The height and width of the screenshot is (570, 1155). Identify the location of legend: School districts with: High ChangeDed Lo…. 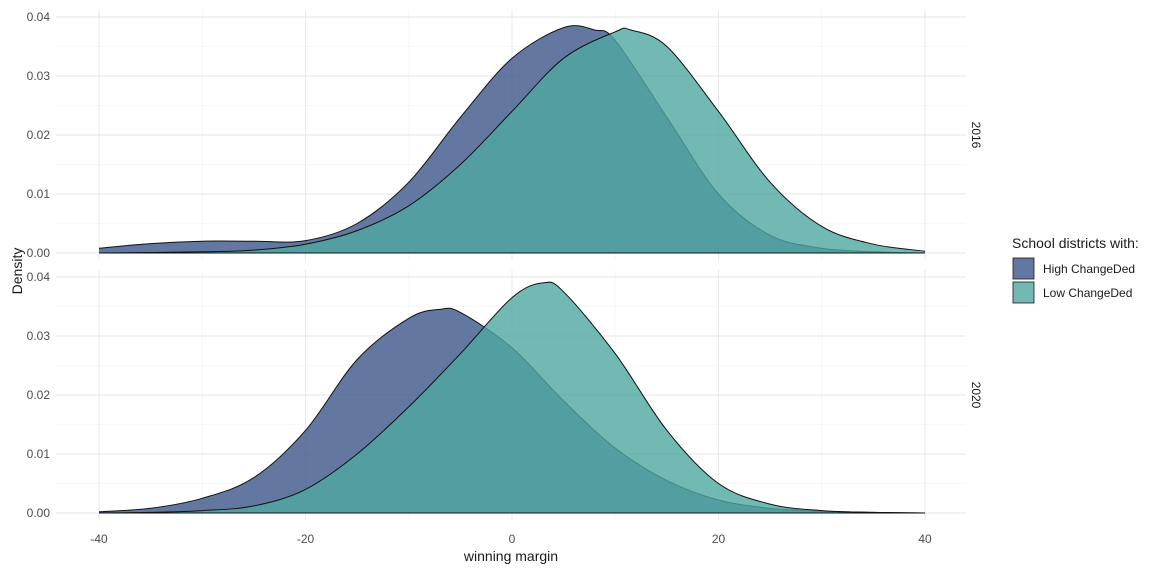
(1075, 269).